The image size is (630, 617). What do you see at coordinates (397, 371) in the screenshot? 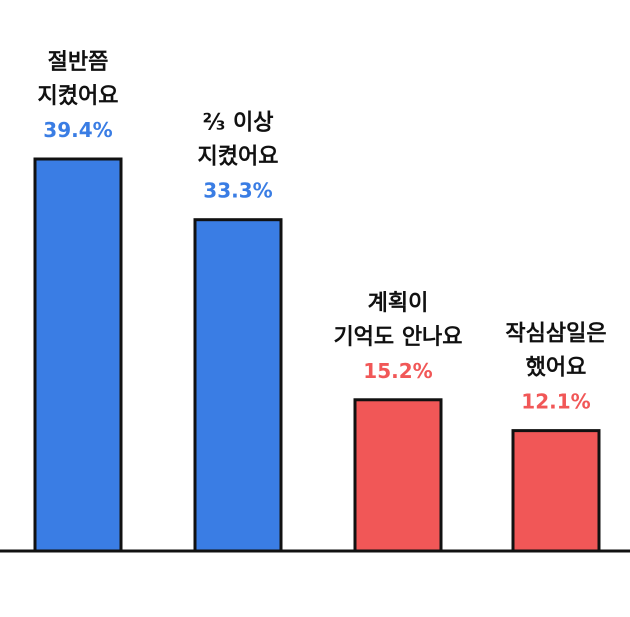
I see `value-label-3: 15.2%` at bounding box center [397, 371].